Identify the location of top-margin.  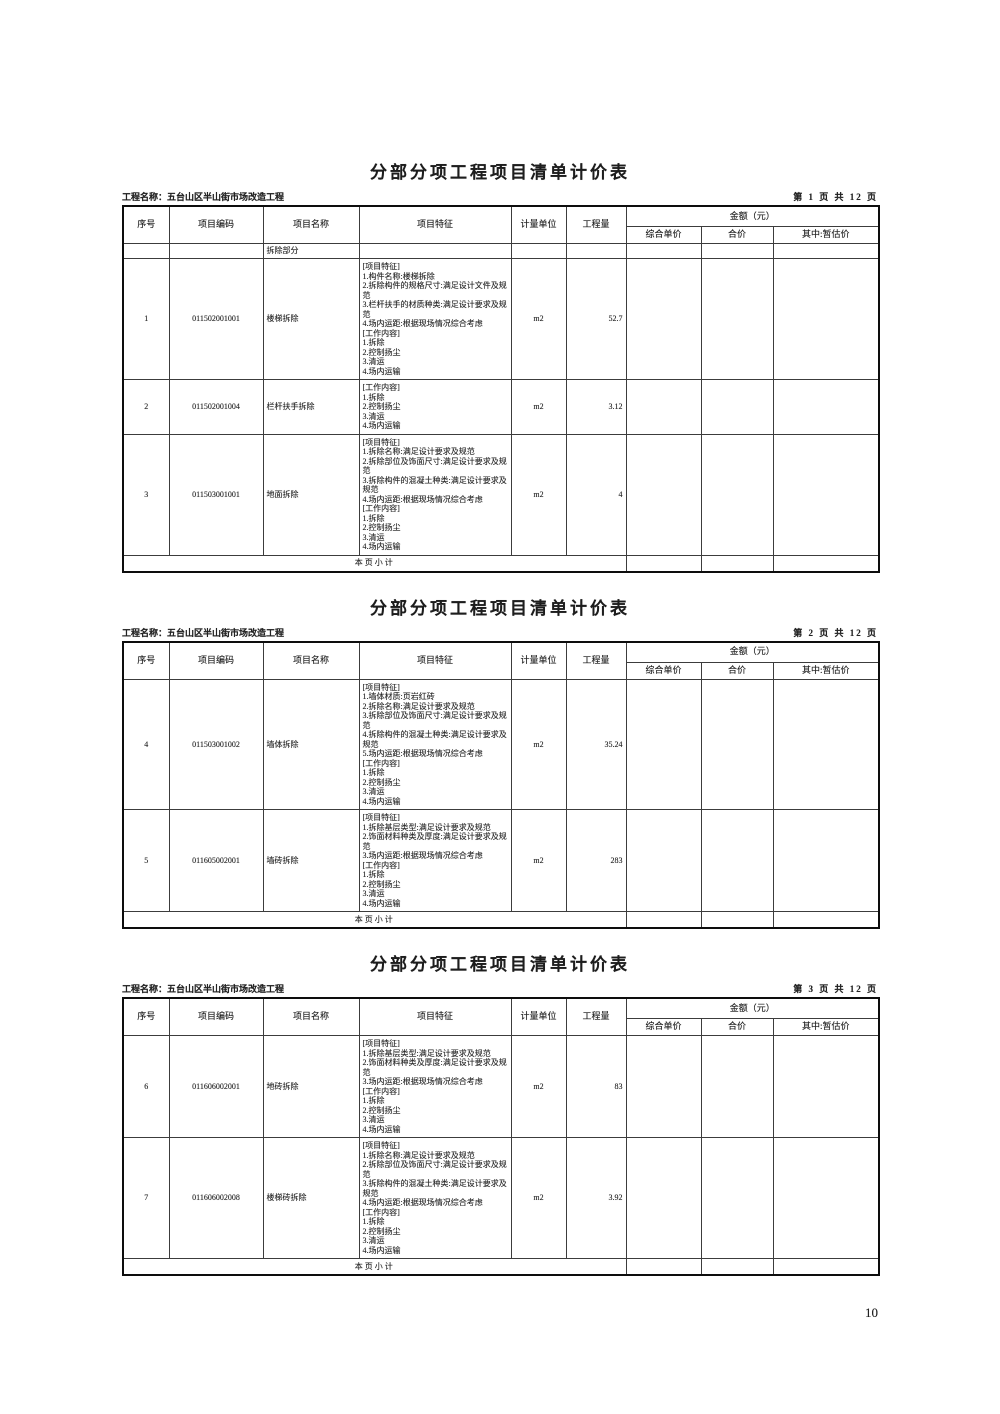
(500, 79).